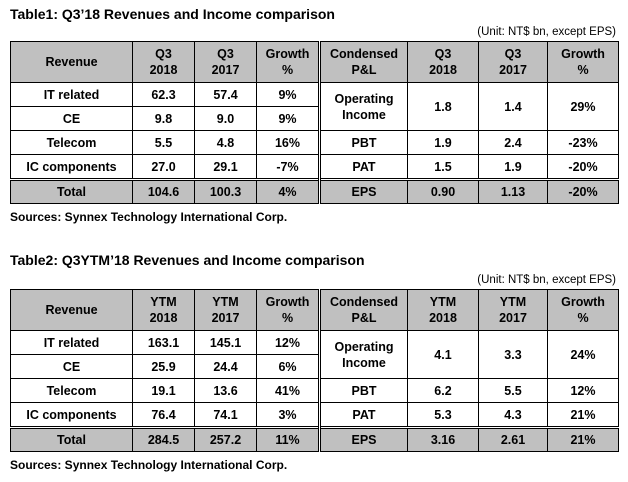 This screenshot has width=628, height=482. Describe the element at coordinates (443, 62) in the screenshot. I see `pl-col-q3-2018-header: Q3 2018` at that location.